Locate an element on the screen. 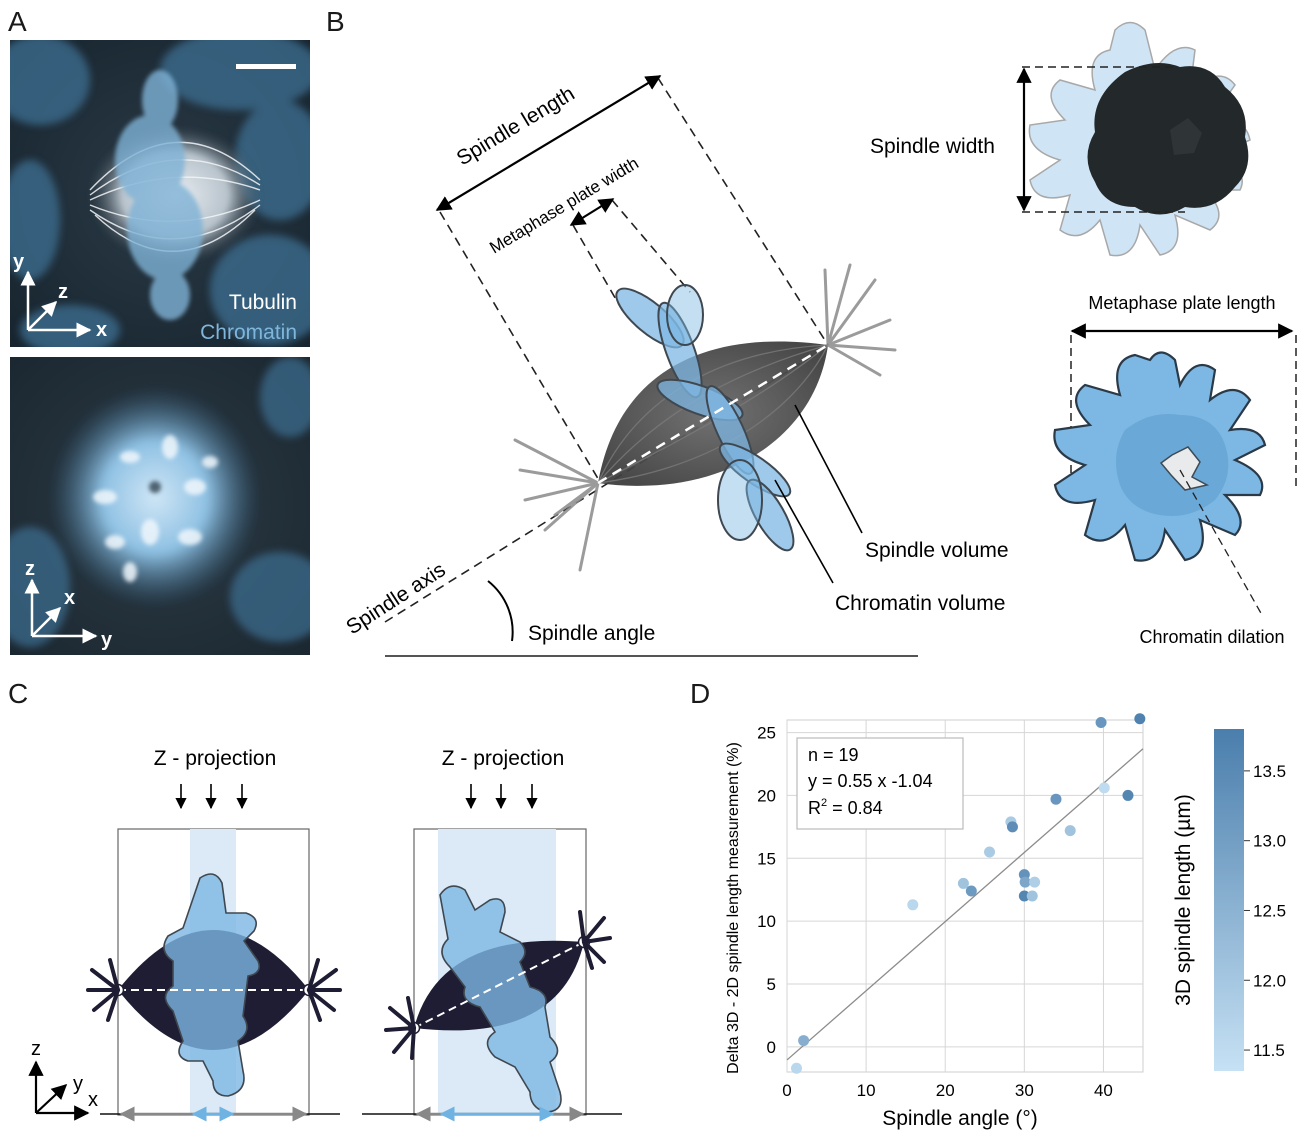 This screenshot has height=1133, width=1305. axis-x-label: x is located at coordinates (101, 330).